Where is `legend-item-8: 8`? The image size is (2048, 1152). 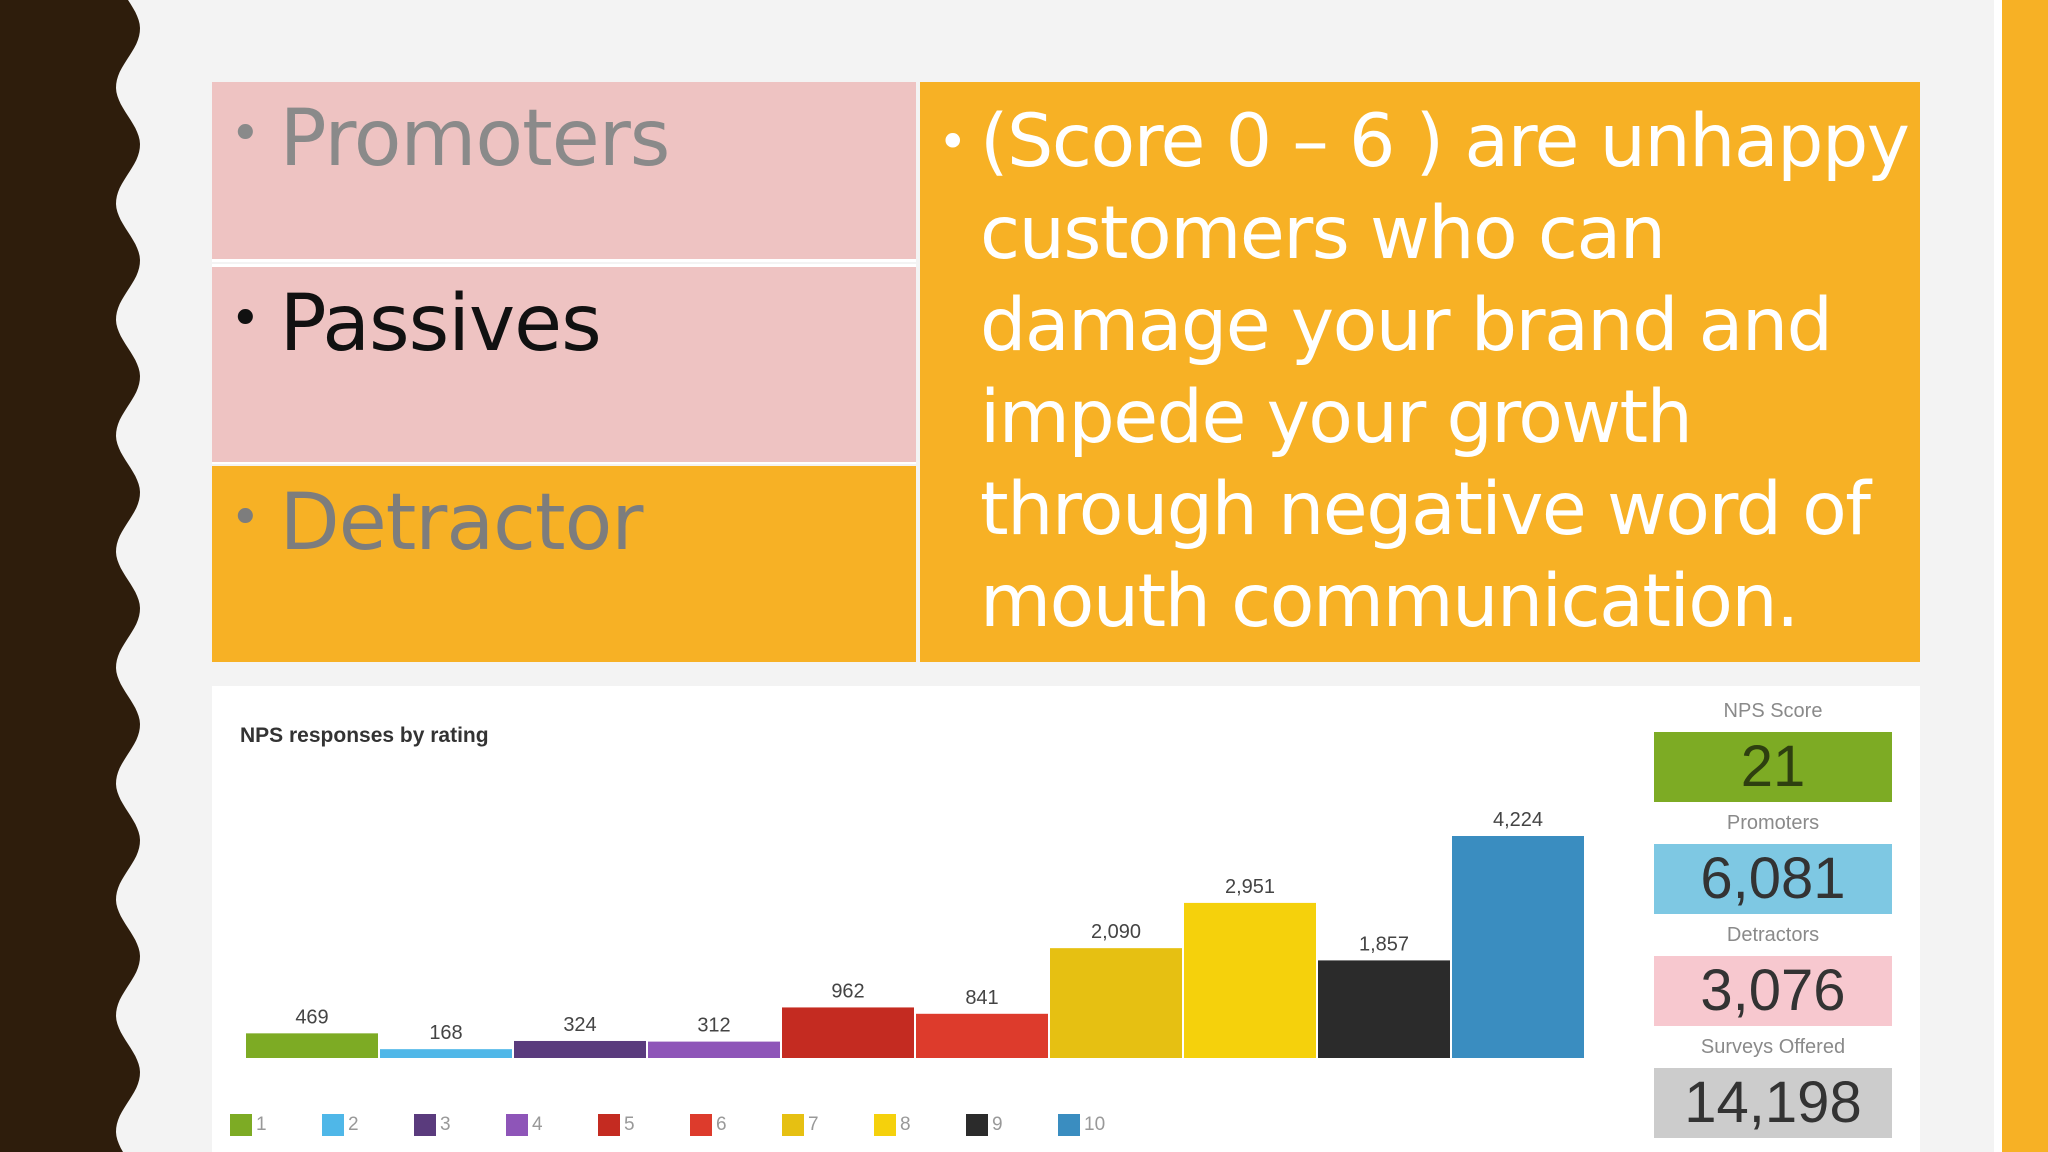 legend-item-8: 8 is located at coordinates (892, 1127).